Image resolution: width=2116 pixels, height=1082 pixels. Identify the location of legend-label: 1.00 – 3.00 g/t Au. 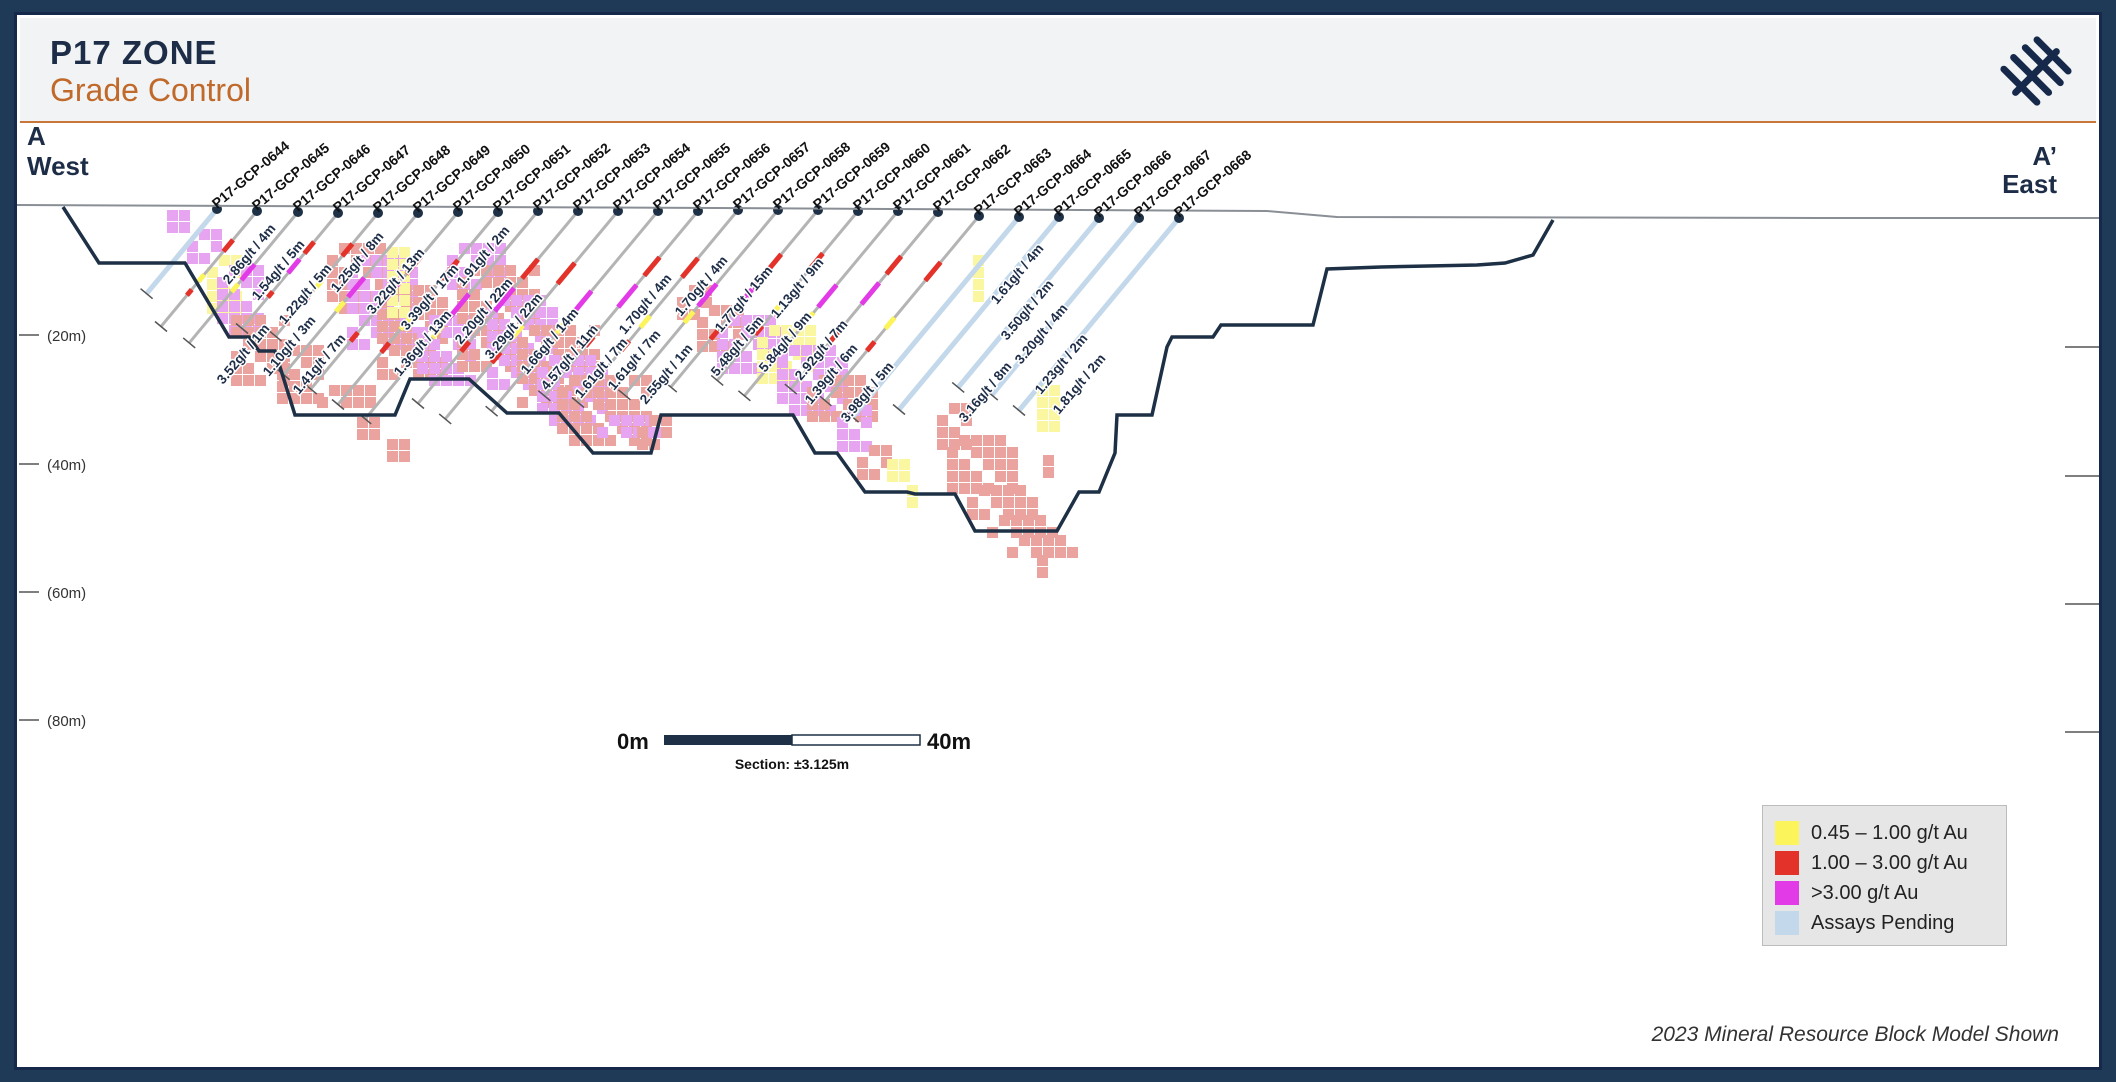
(1889, 862).